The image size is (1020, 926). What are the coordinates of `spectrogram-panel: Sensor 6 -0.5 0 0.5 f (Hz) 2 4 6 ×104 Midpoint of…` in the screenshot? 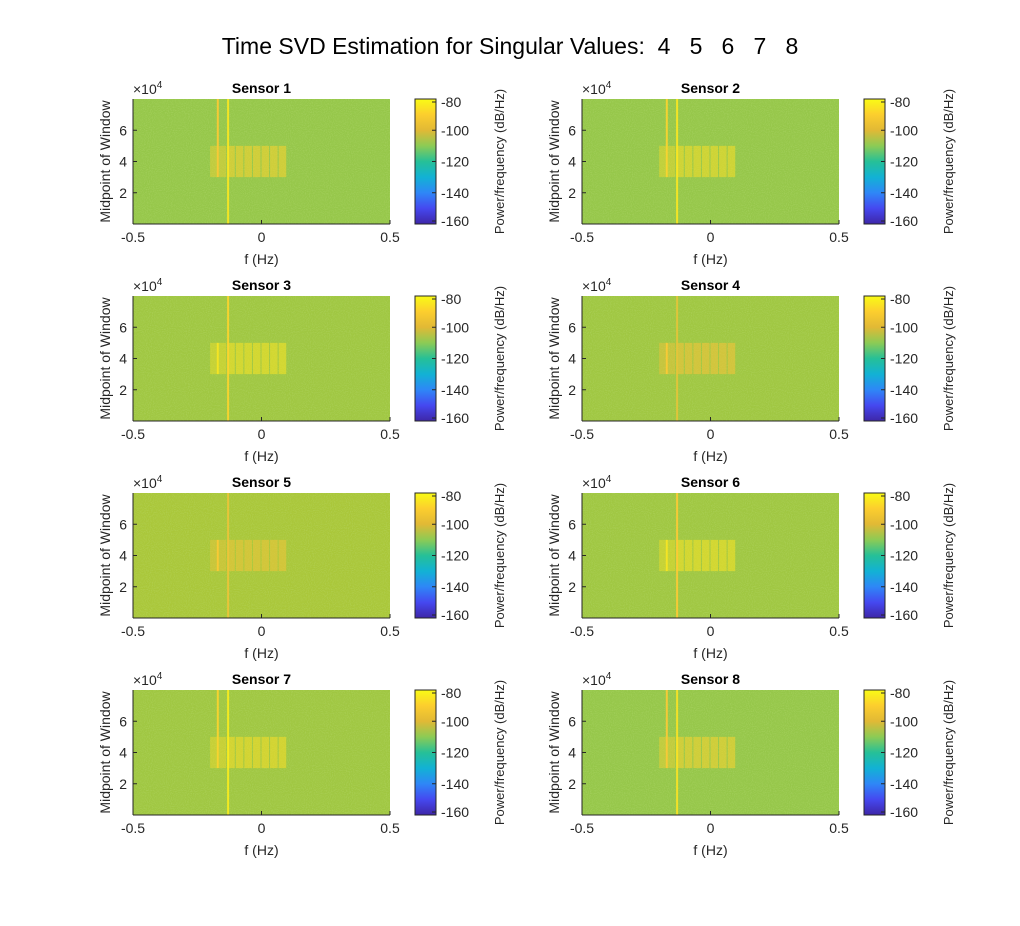 It's located at (751, 567).